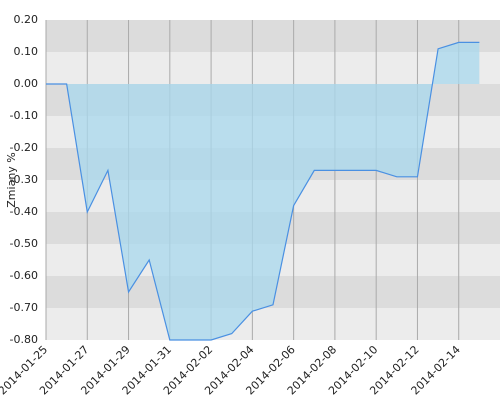  What do you see at coordinates (24, 243) in the screenshot?
I see `y-tick-label: -0.50` at bounding box center [24, 243].